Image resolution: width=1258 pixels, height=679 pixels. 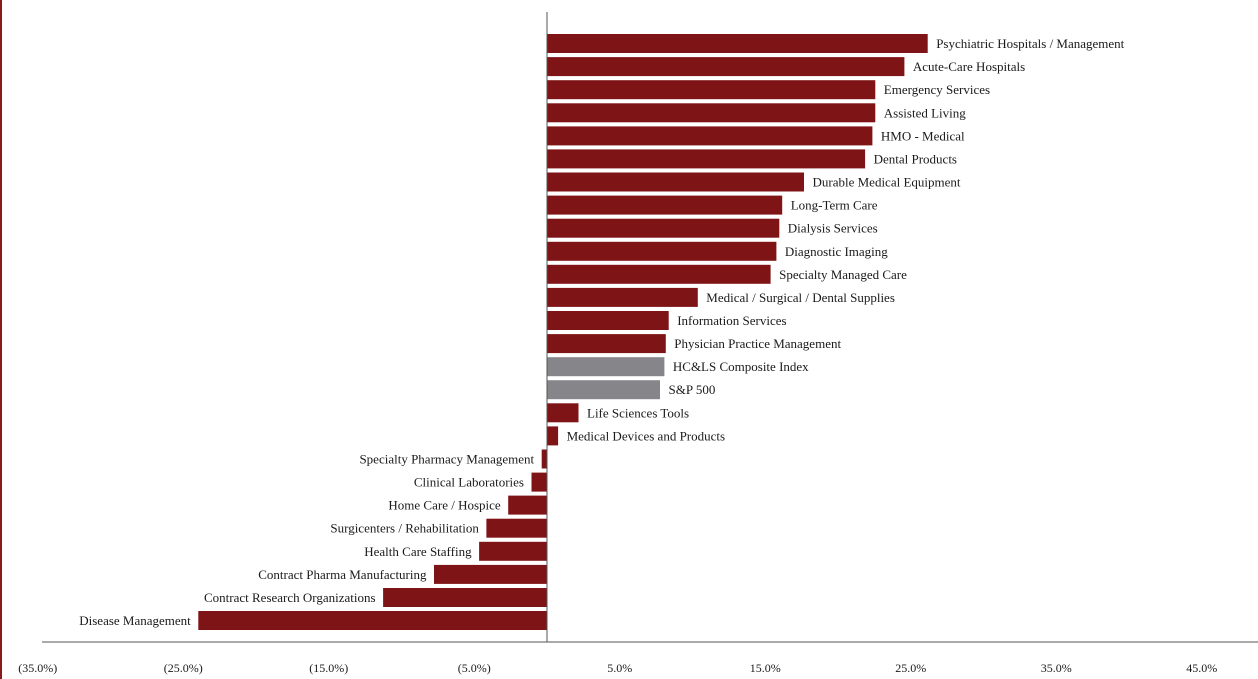 I want to click on bar-hmo-medical, so click(x=710, y=136).